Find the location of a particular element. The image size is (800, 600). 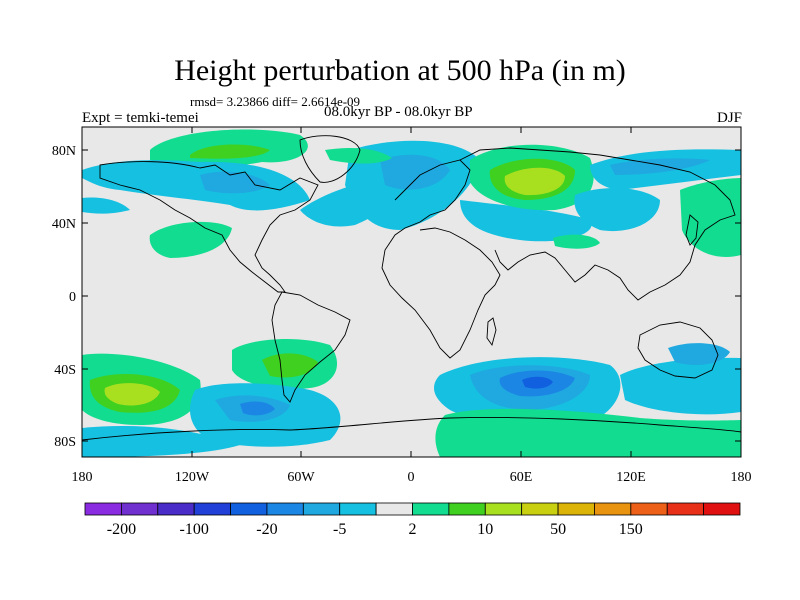

colorbar-label: -100 is located at coordinates (194, 529).